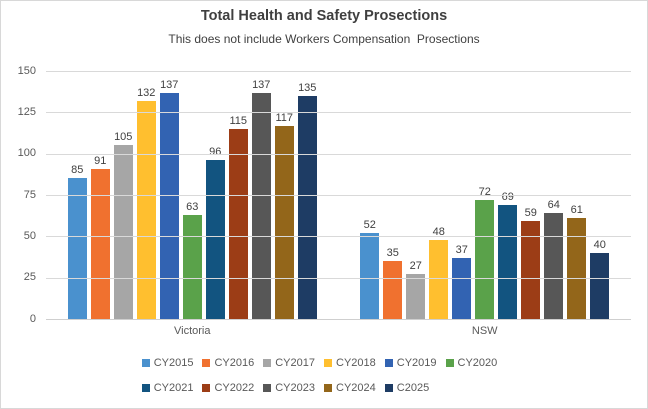 This screenshot has width=648, height=409. Describe the element at coordinates (356, 387) in the screenshot. I see `legend-label: CY2024` at that location.